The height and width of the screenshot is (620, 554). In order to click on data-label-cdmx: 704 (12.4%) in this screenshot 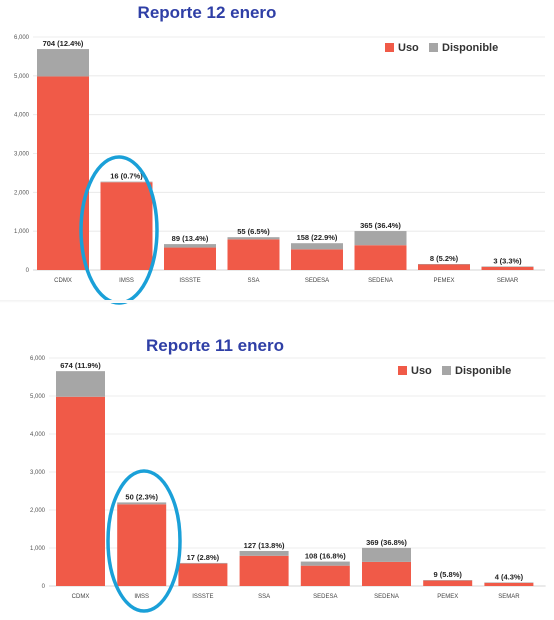, I will do `click(63, 43)`.